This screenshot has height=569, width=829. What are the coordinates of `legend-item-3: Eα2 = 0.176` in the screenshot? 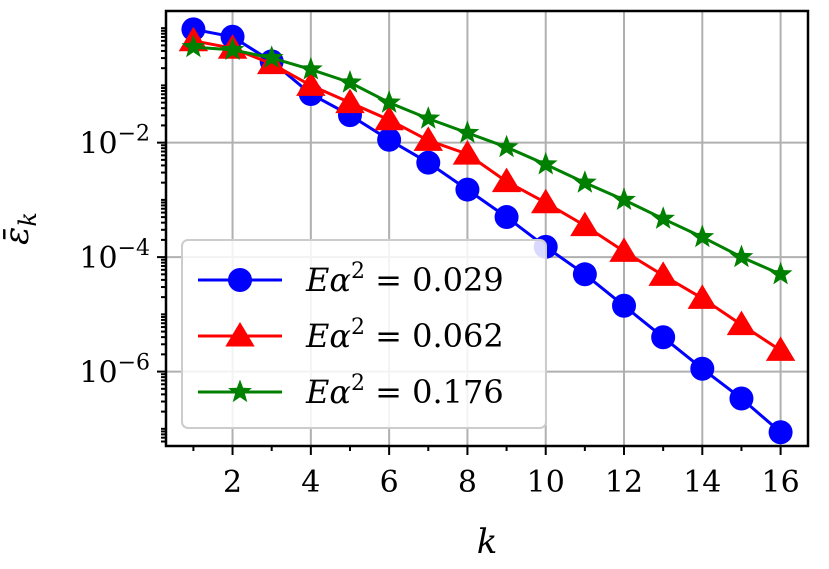 It's located at (351, 391).